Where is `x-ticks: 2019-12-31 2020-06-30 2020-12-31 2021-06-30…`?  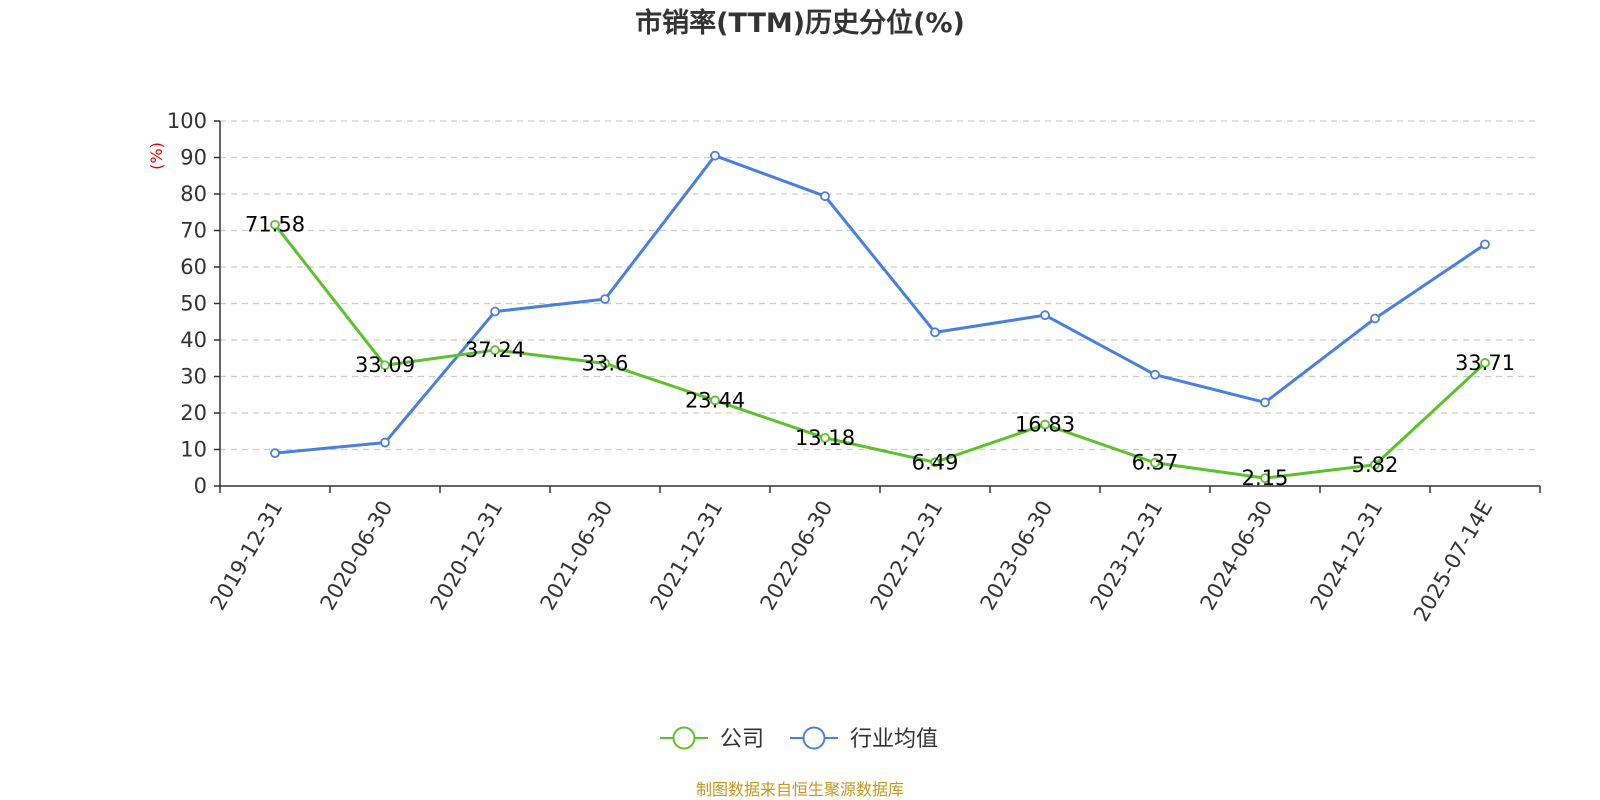
x-ticks: 2019-12-31 2020-06-30 2020-12-31 2021-06-30… is located at coordinates (852, 561).